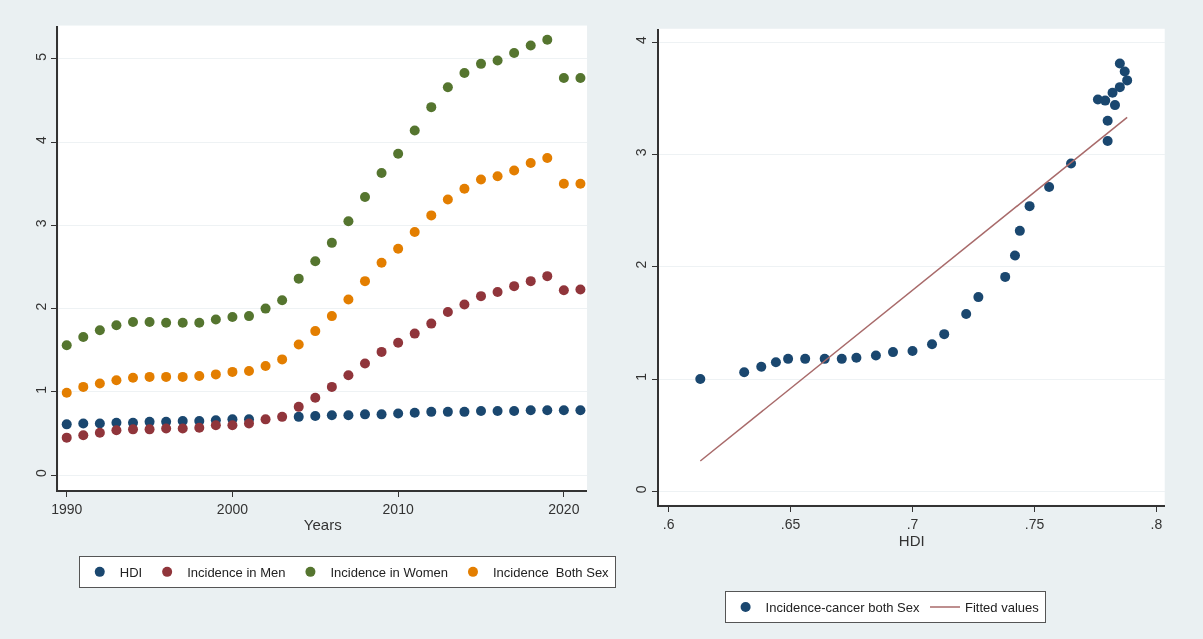 The height and width of the screenshot is (639, 1203). Describe the element at coordinates (67, 508) in the screenshot. I see `x-tick-label: 1990` at that location.